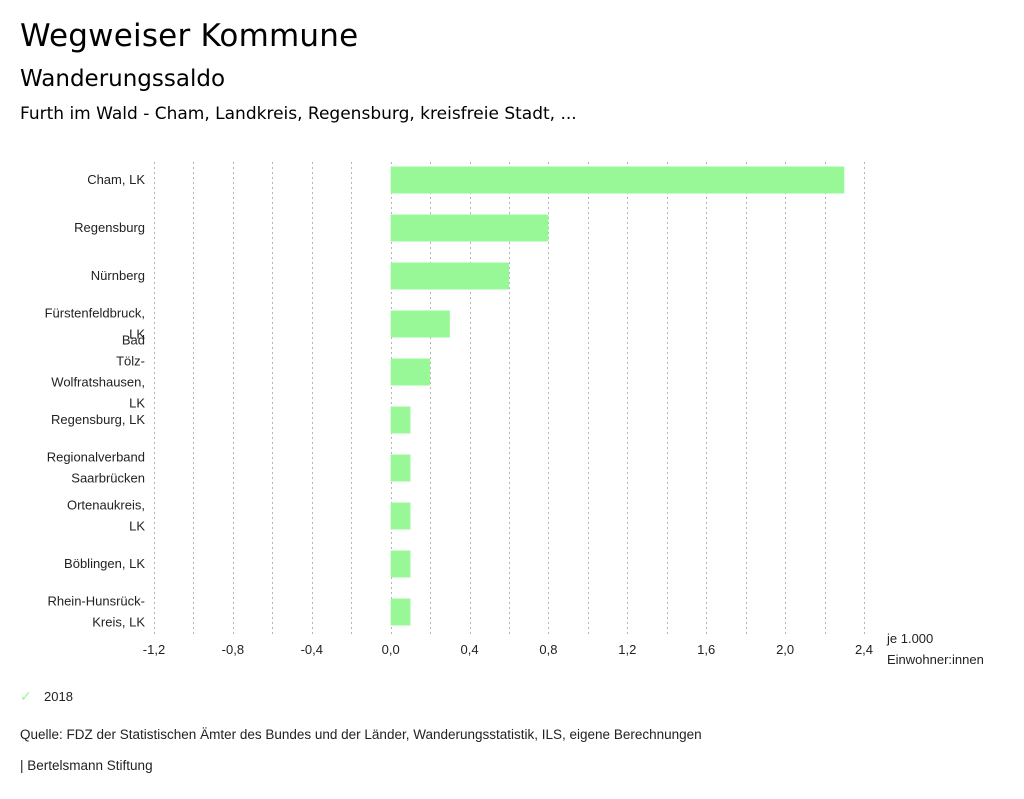  What do you see at coordinates (95, 313) in the screenshot?
I see `category-label-line: Fürstenfeldbruck,` at bounding box center [95, 313].